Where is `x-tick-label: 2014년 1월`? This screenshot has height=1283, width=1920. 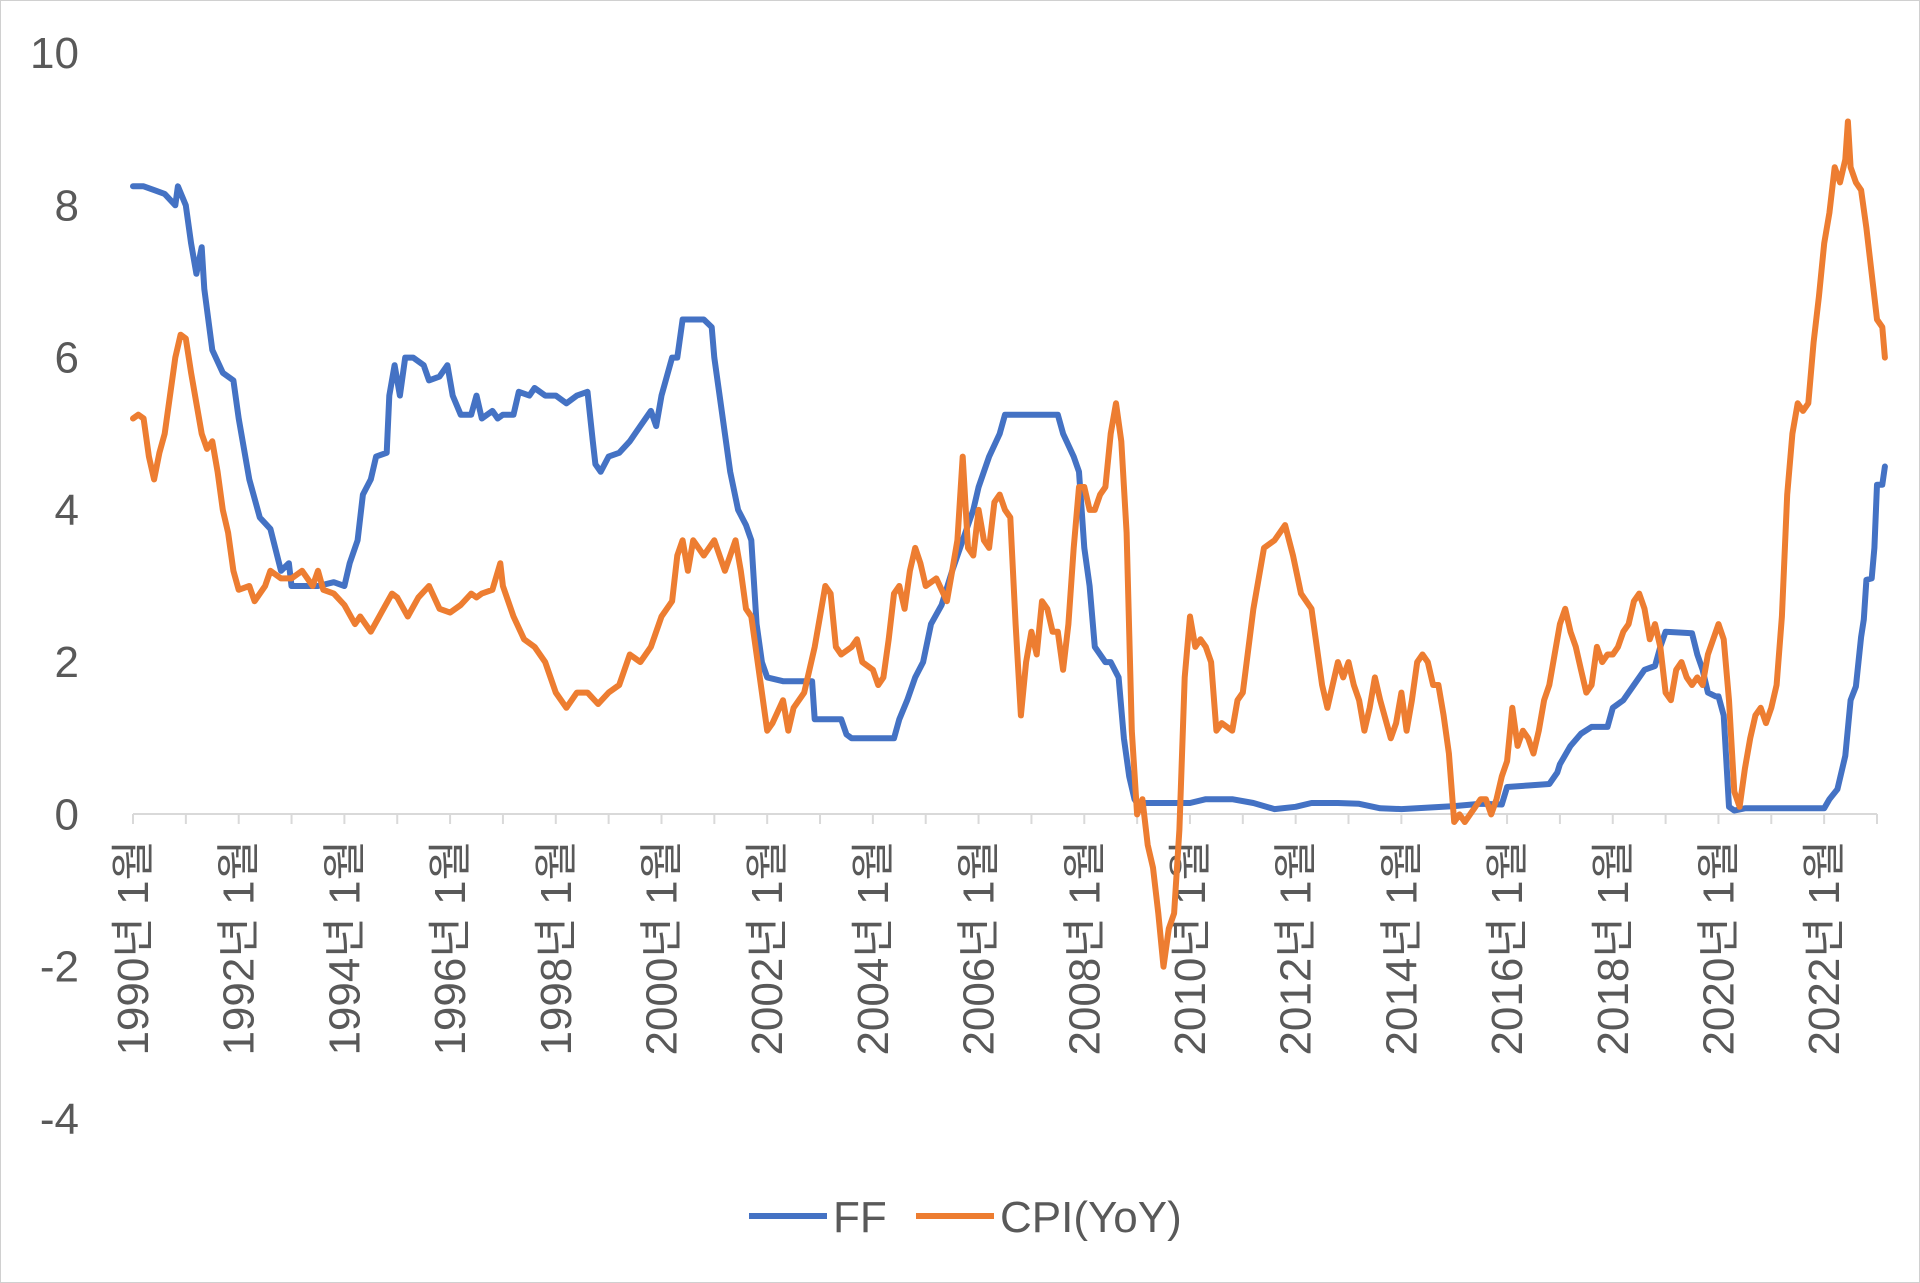
x-tick-label: 2014년 1월 is located at coordinates (1401, 948).